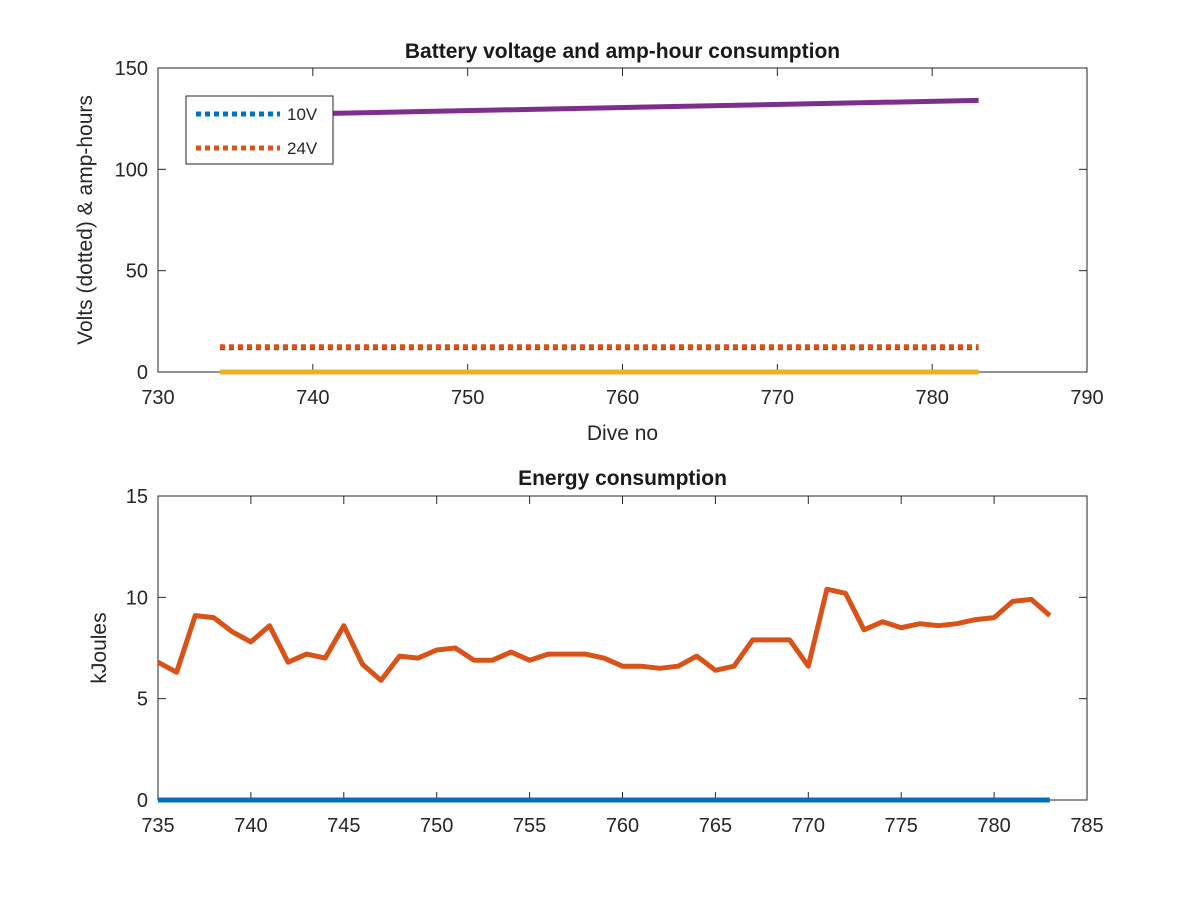  Describe the element at coordinates (343, 826) in the screenshot. I see `x-tick-label: 745` at that location.